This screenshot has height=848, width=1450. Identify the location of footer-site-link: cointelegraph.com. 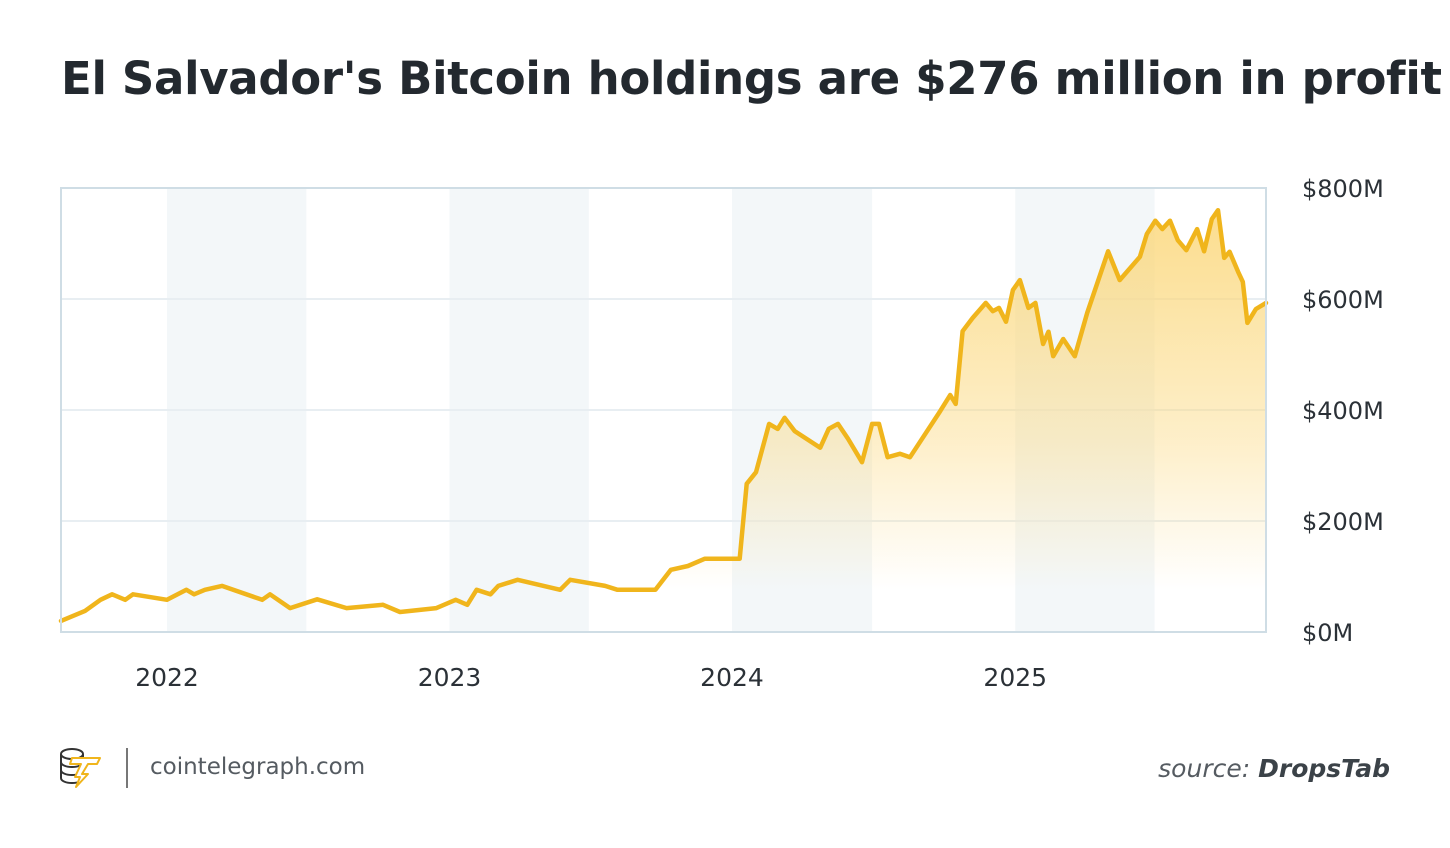
(258, 767).